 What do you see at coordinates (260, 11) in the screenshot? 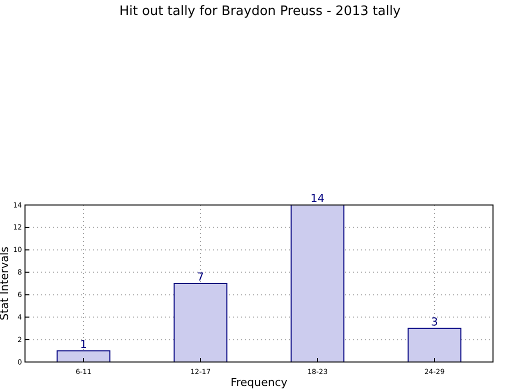
I see `chart-title: Hit out tally for Braydon Preuss - 2013 tally` at bounding box center [260, 11].